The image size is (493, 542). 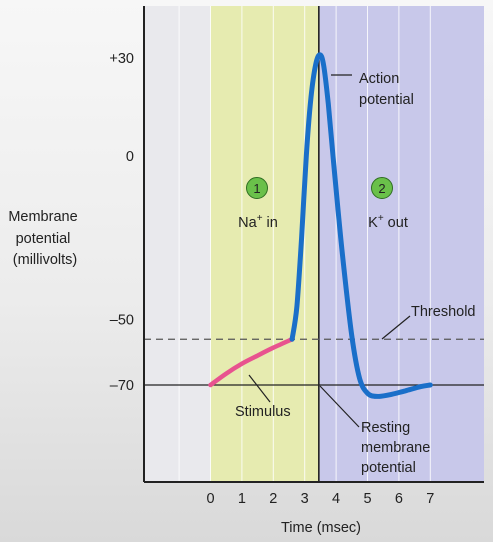 What do you see at coordinates (251, 362) in the screenshot?
I see `stimulus-curve` at bounding box center [251, 362].